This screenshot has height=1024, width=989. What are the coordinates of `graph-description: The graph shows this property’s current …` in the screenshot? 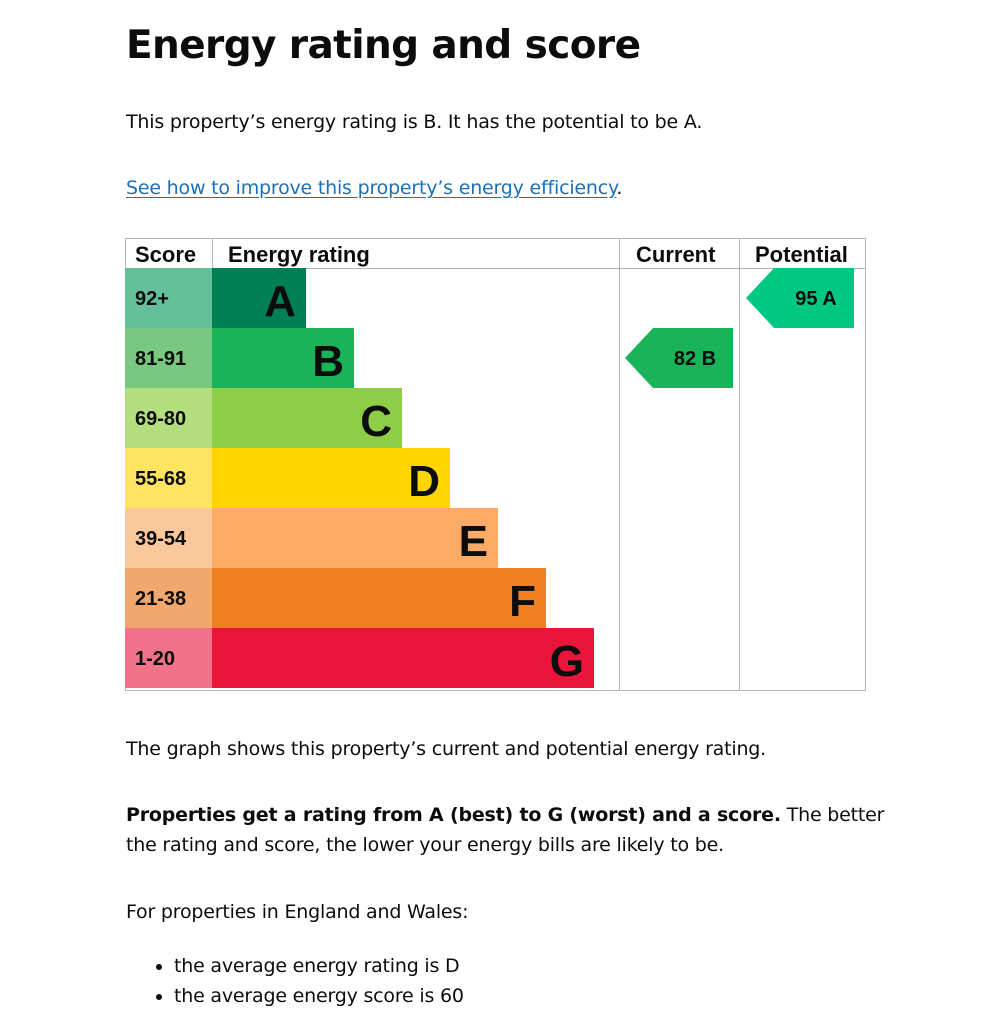 It's located at (446, 749).